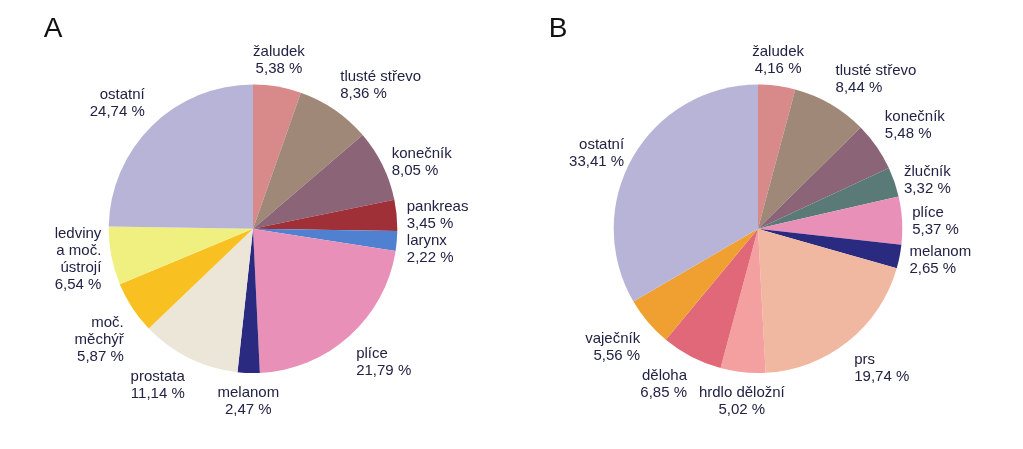 The image size is (1023, 449). I want to click on slice-label: žlučník, so click(928, 170).